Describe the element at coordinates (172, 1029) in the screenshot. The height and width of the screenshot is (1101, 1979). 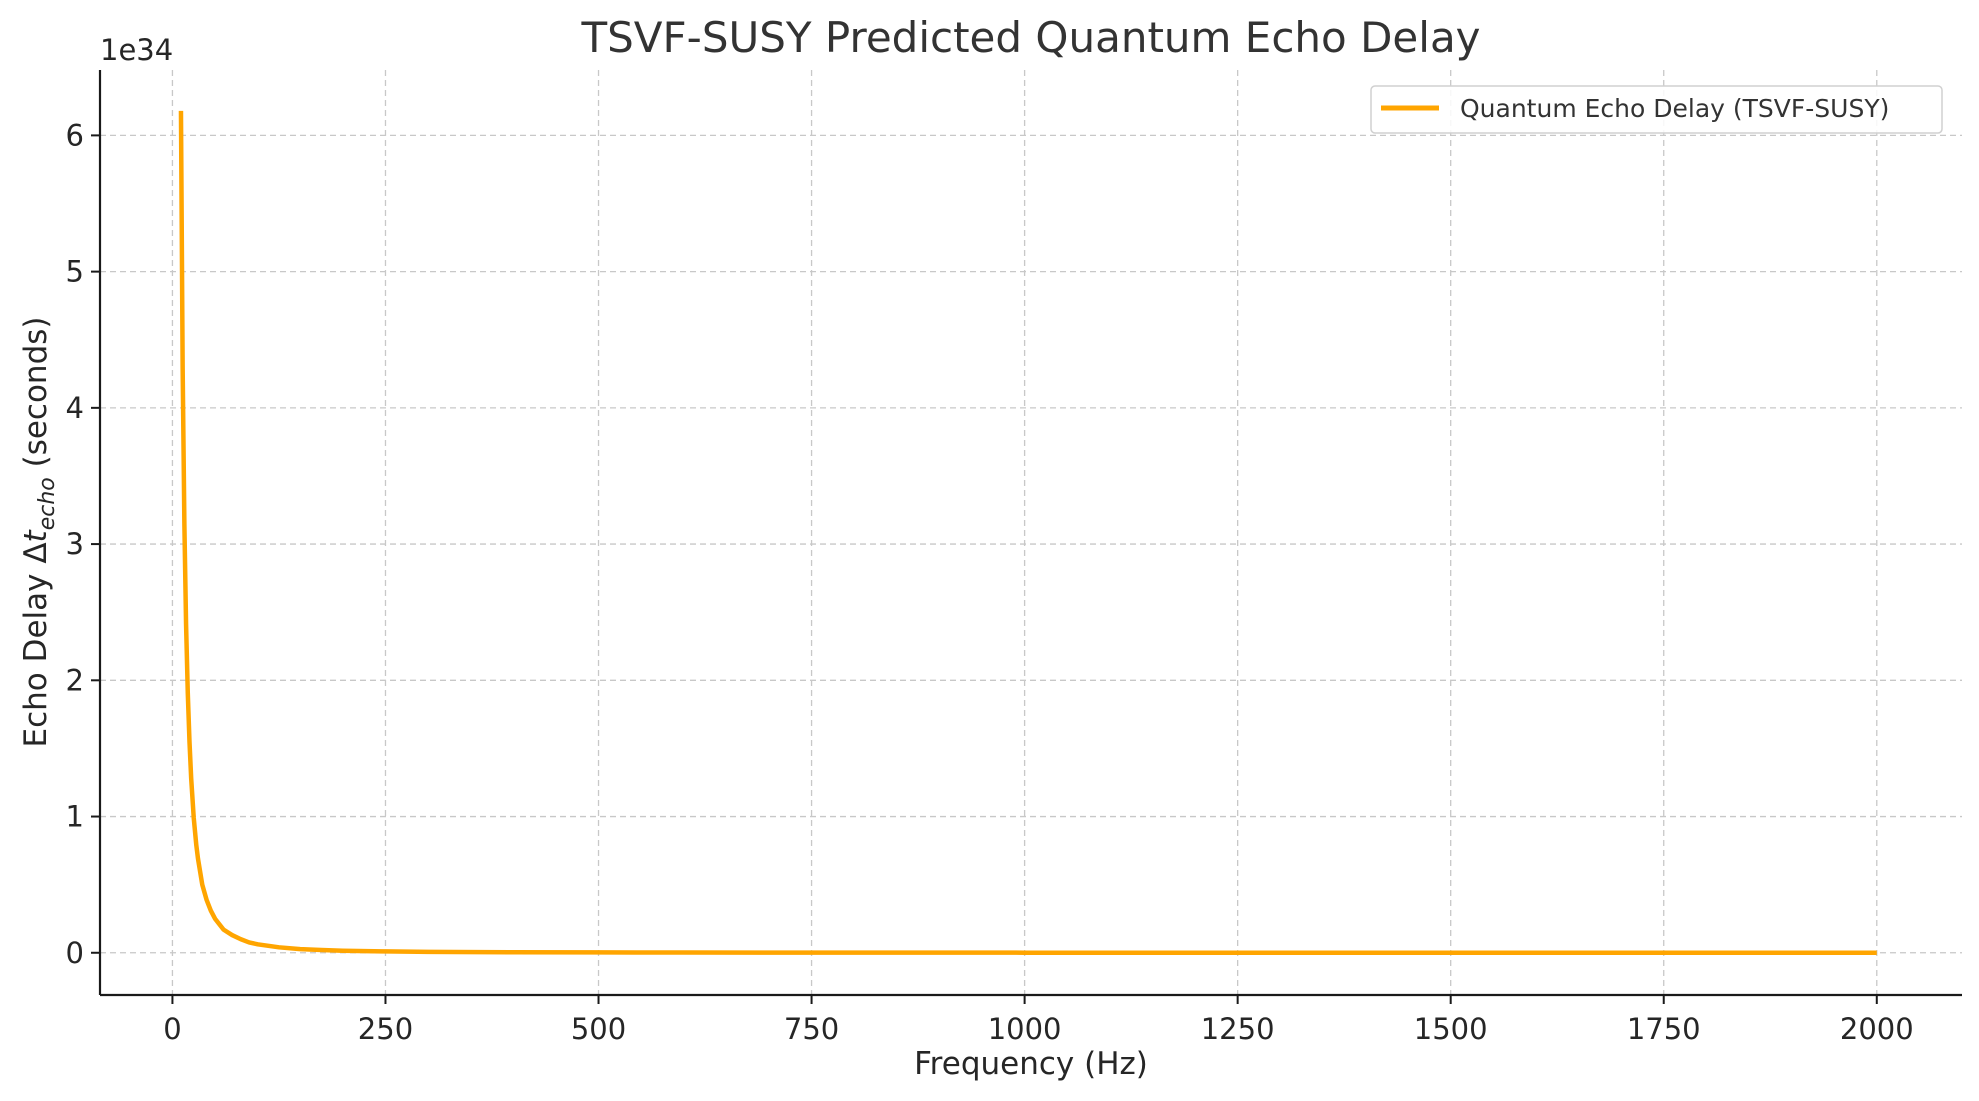
I see `x-tick-label: 0` at that location.